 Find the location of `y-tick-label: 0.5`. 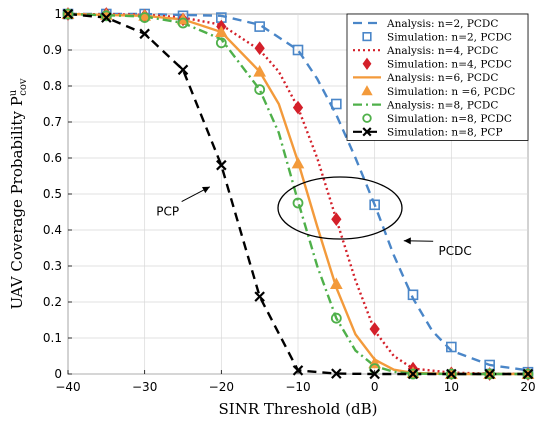

y-tick-label: 0.5 is located at coordinates (52, 194).